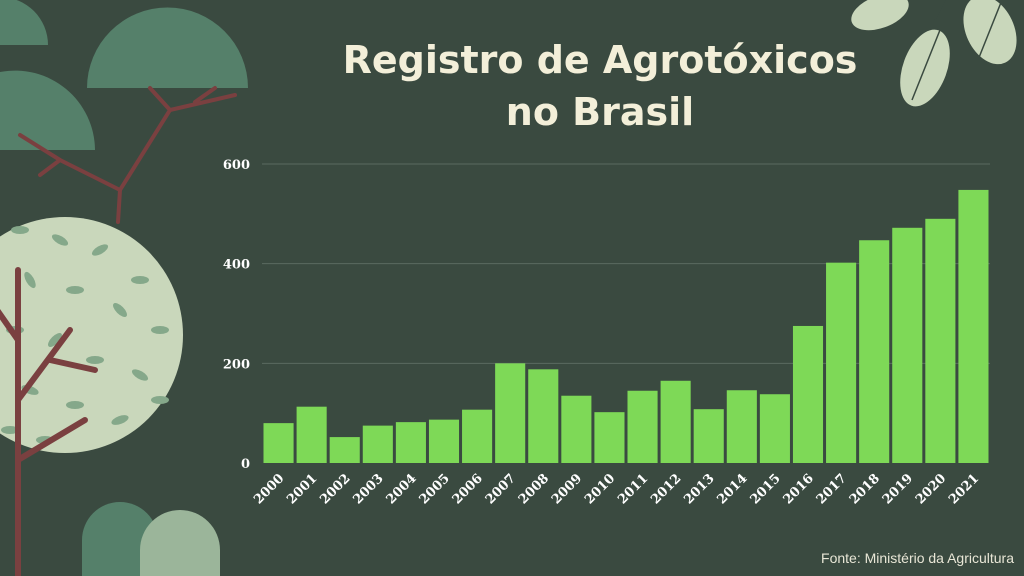 The image size is (1024, 576). What do you see at coordinates (24, 22) in the screenshot?
I see `top-left-foliage` at bounding box center [24, 22].